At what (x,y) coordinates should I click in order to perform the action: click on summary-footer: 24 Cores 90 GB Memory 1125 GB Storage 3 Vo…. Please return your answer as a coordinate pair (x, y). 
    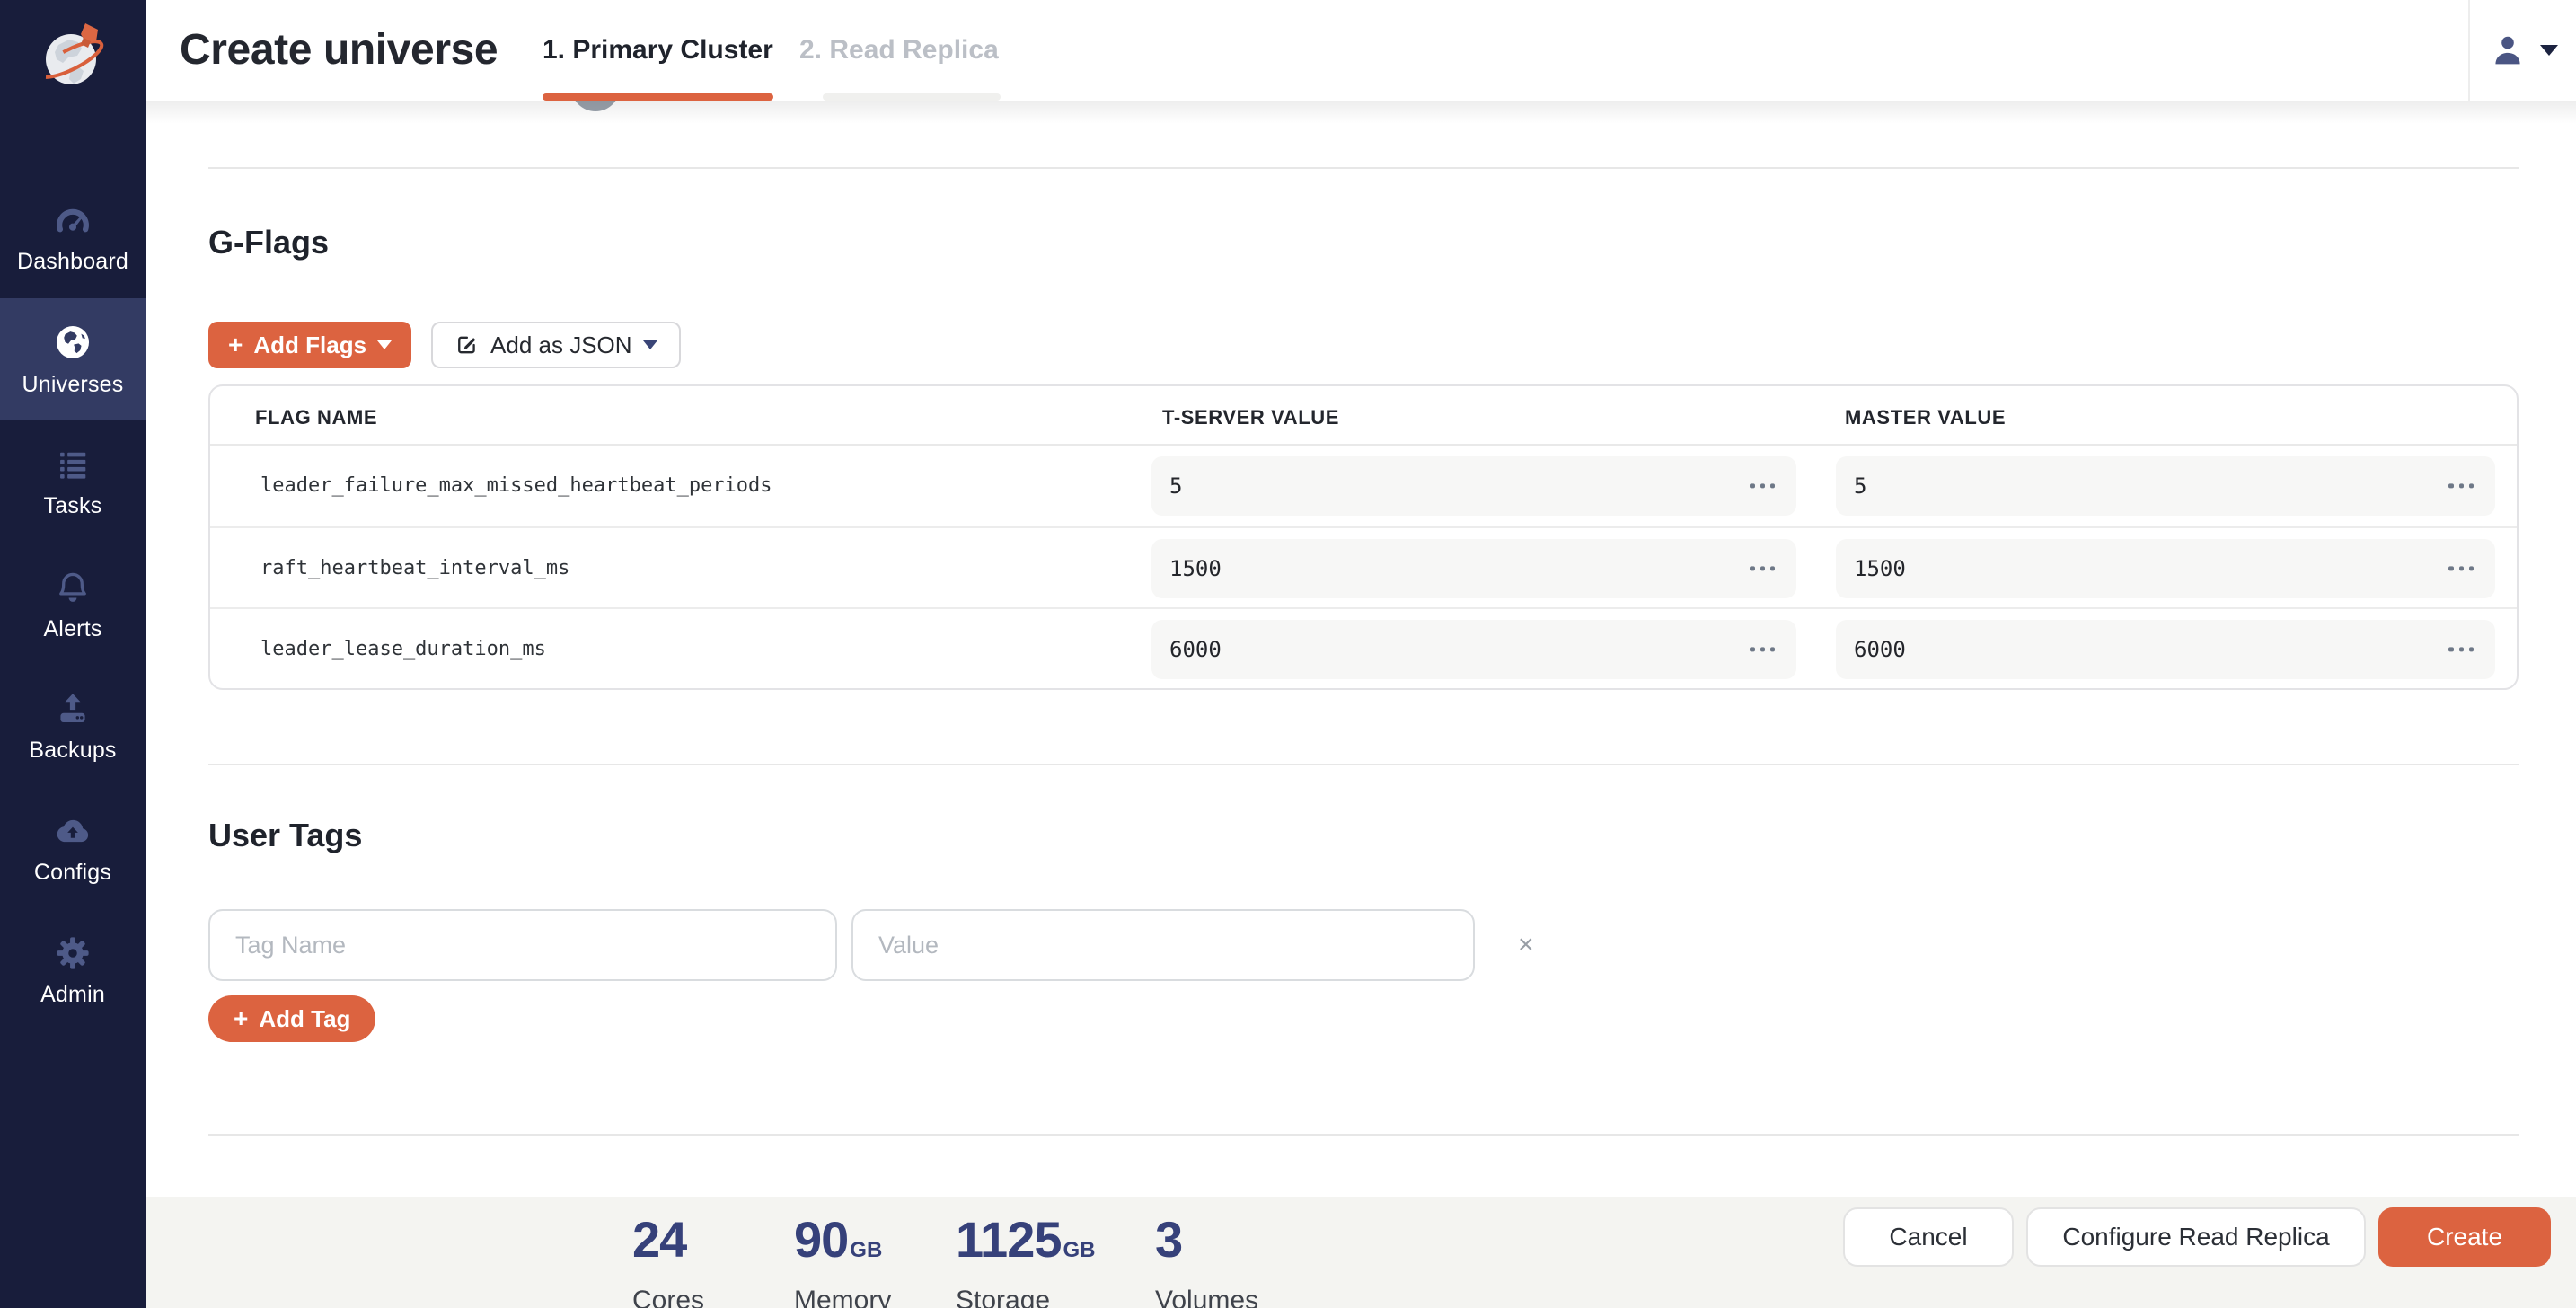
    Looking at the image, I should click on (1361, 1252).